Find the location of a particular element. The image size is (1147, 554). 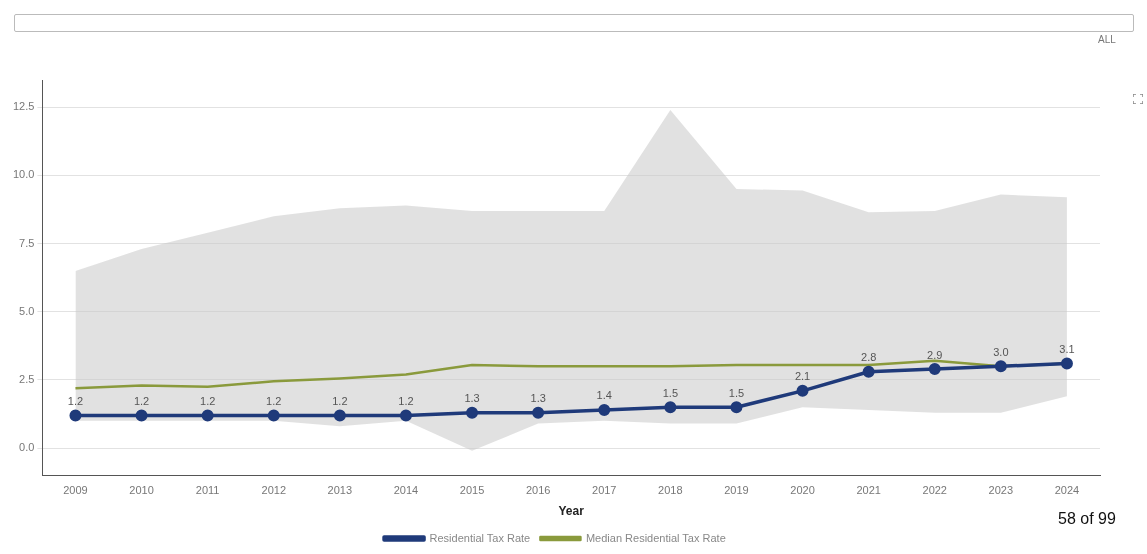

x-tick-label: 2012 is located at coordinates (273, 490).